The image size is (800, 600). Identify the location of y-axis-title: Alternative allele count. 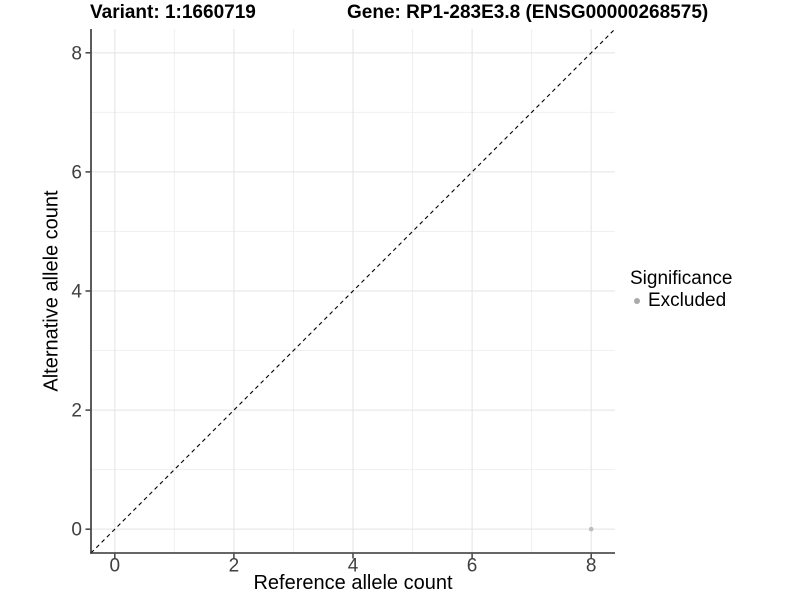
(51, 291).